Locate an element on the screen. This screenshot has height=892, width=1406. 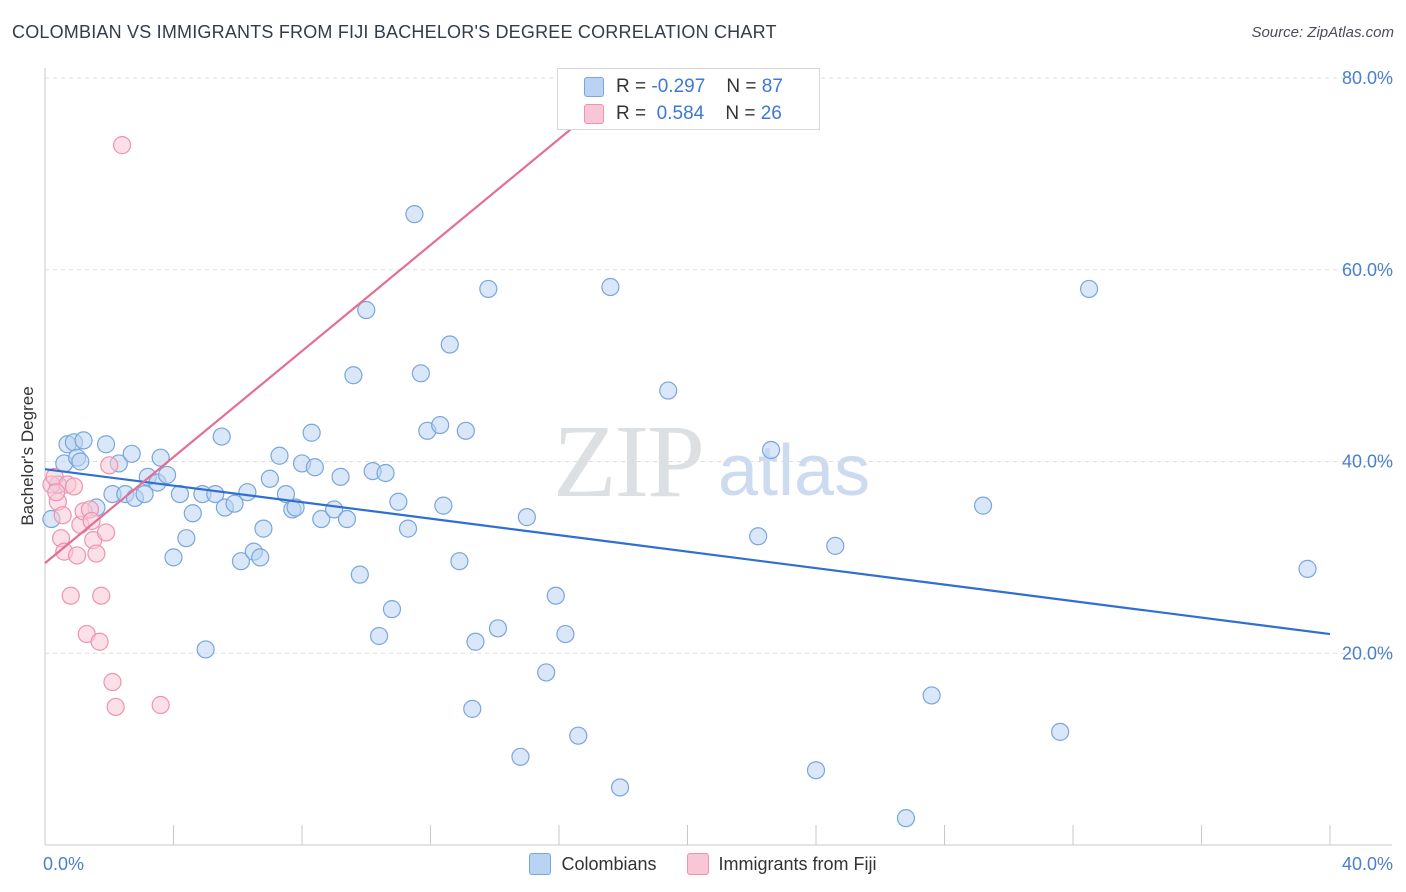
legend-item-fiji: Immigrants from Fiji is located at coordinates (781, 864).